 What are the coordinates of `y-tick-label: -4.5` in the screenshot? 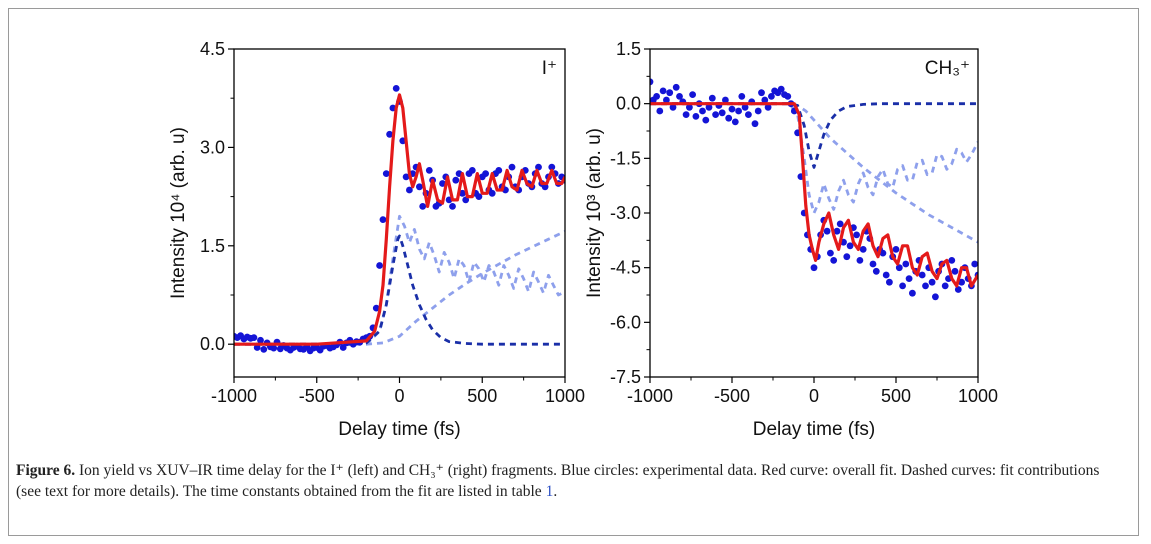 It's located at (625, 268).